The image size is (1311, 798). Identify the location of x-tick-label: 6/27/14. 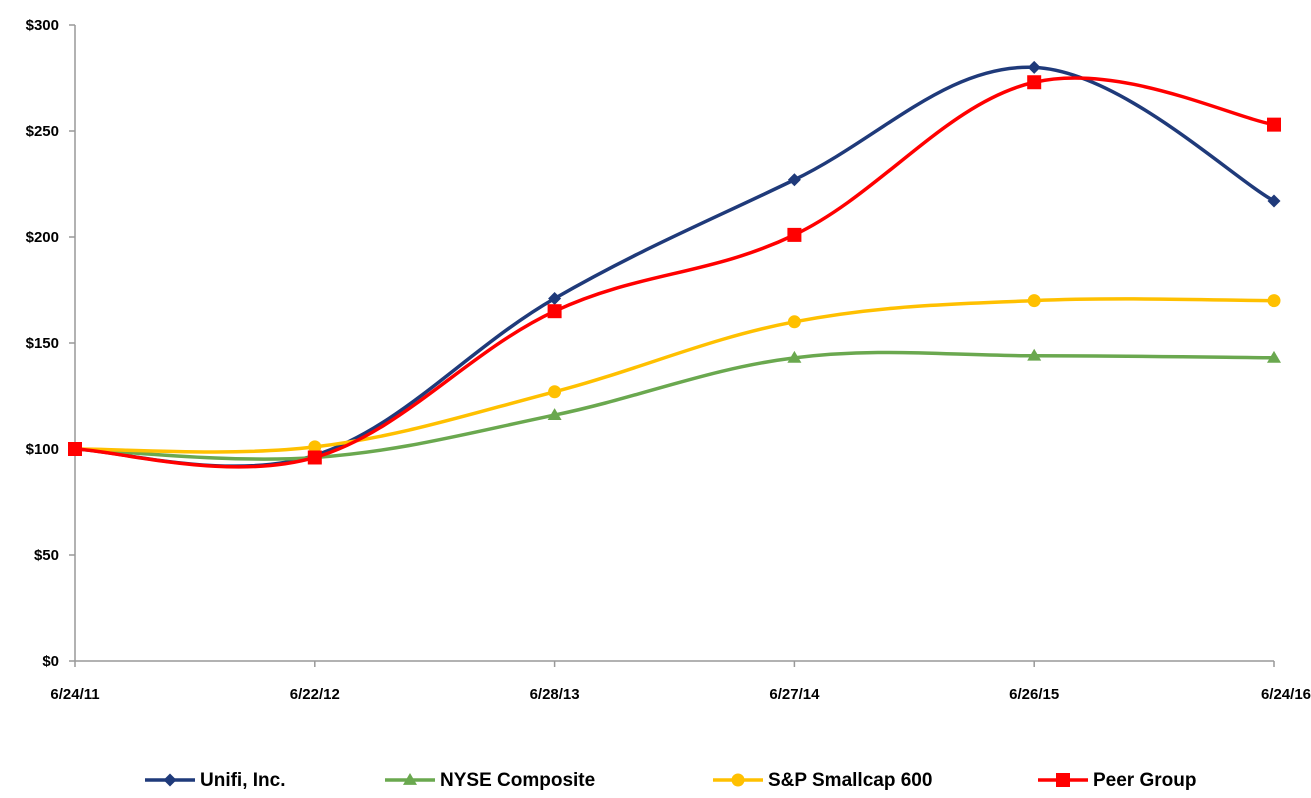
(794, 694).